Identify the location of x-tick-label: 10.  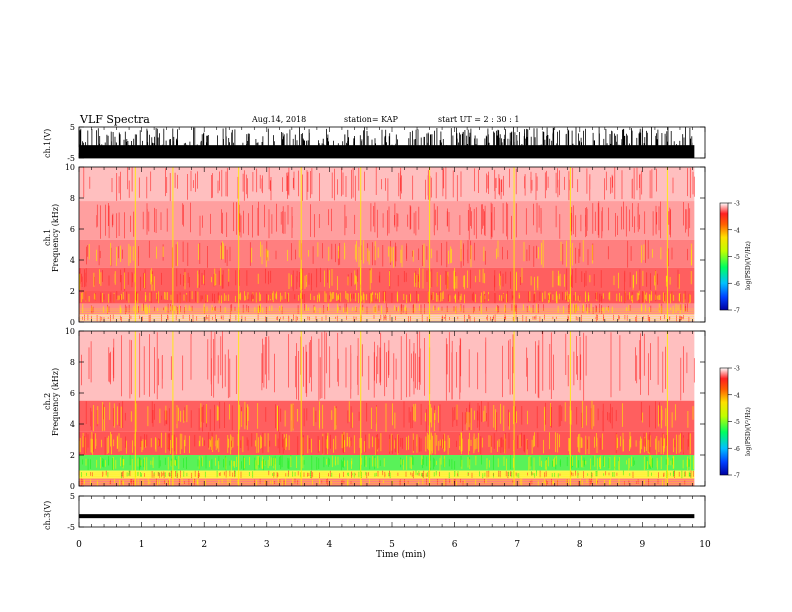
(705, 545).